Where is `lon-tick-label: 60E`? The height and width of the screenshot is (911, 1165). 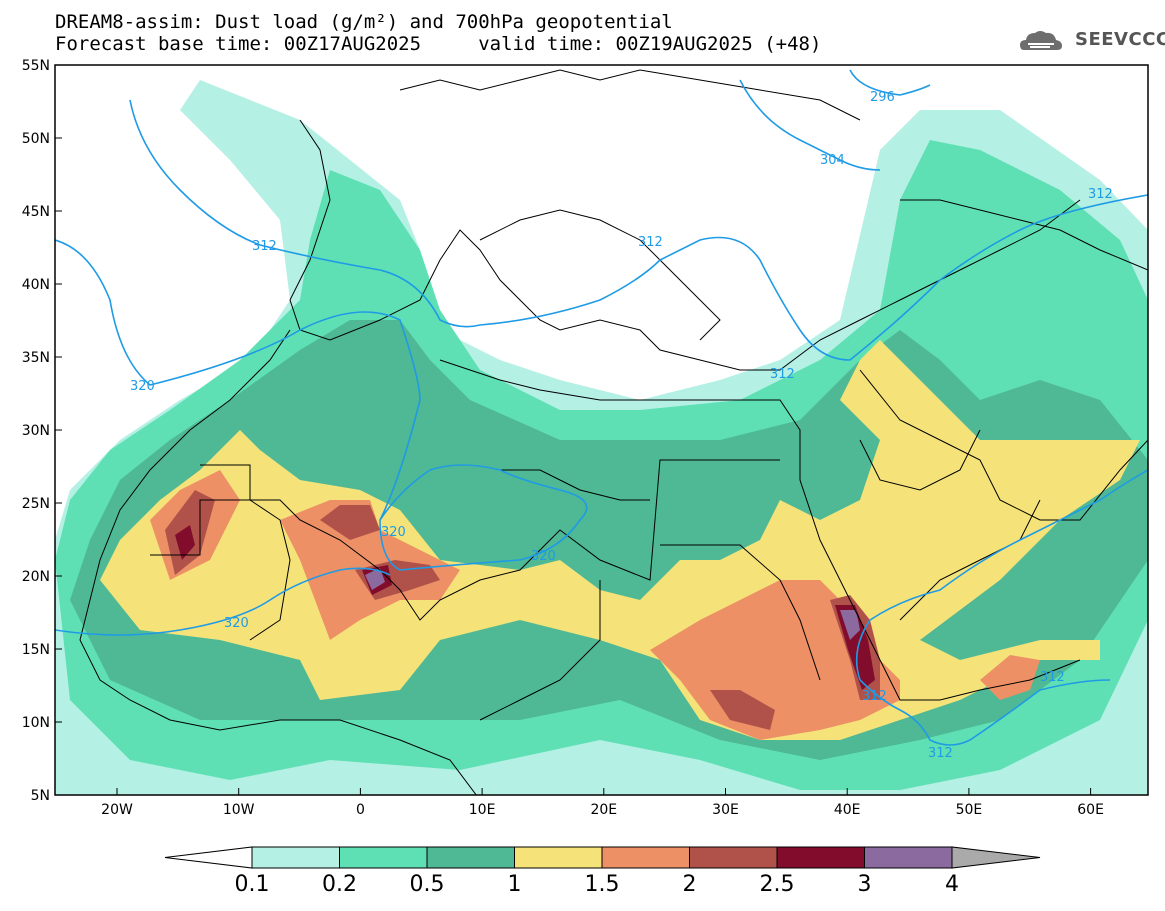
lon-tick-label: 60E is located at coordinates (1090, 810).